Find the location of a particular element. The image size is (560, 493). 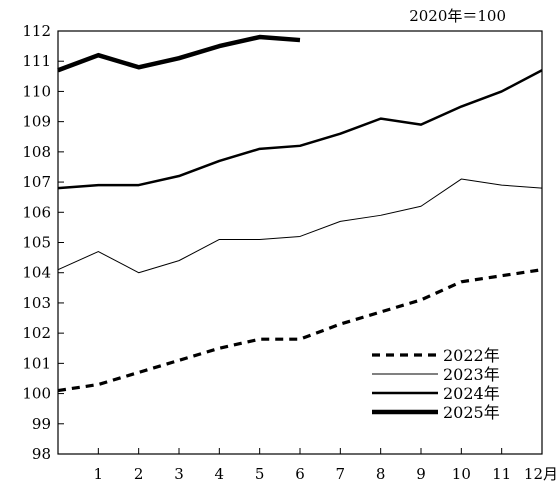

y-tick-label: 110 is located at coordinates (36, 91).